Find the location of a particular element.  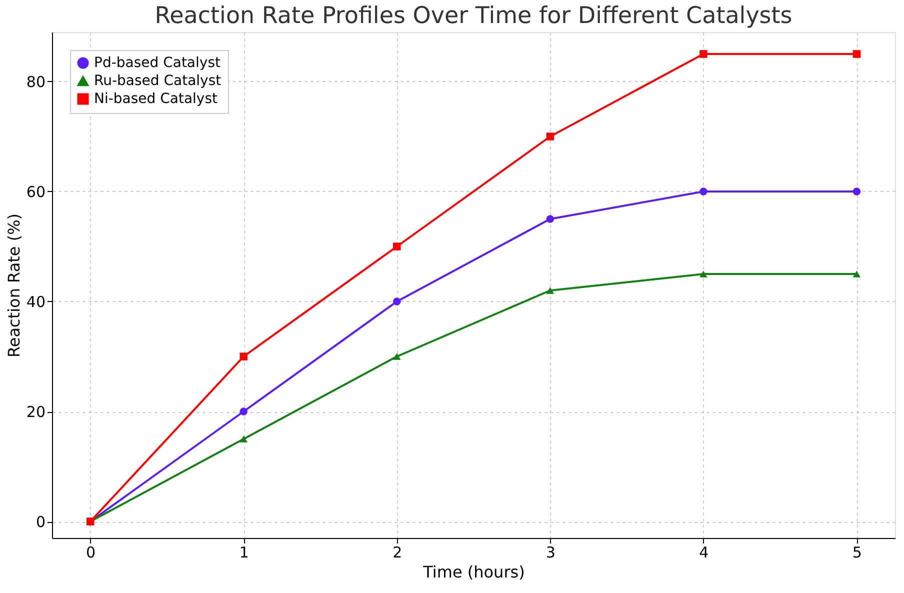

x-tick-label: 5 is located at coordinates (857, 553).